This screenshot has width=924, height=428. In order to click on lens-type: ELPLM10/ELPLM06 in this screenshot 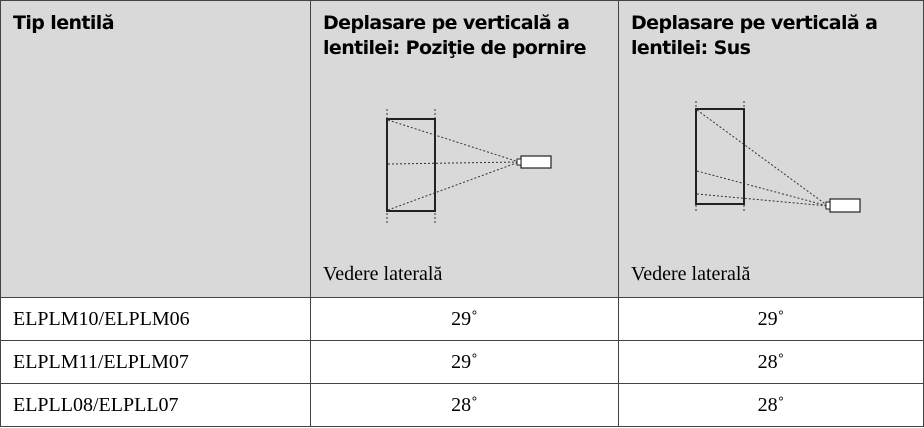, I will do `click(155, 319)`.